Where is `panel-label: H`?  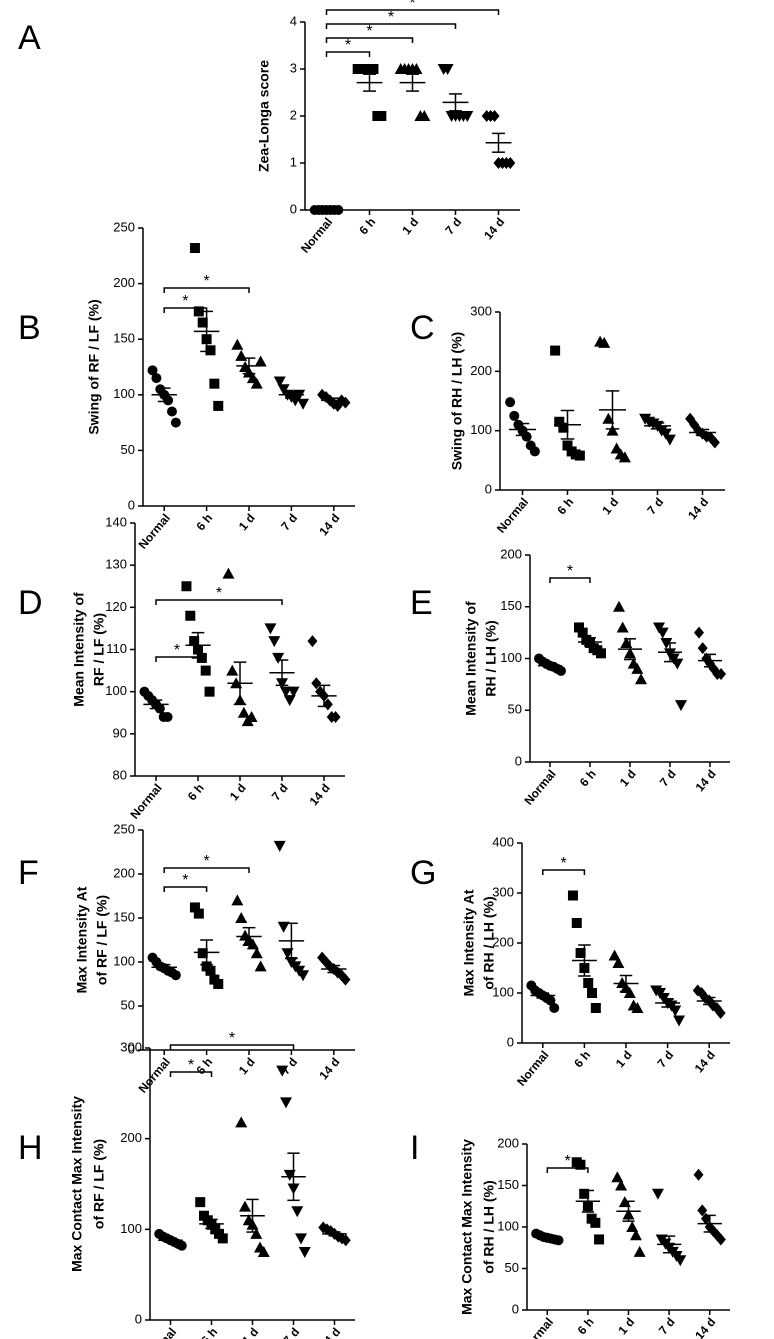
panel-label: H is located at coordinates (30, 1148).